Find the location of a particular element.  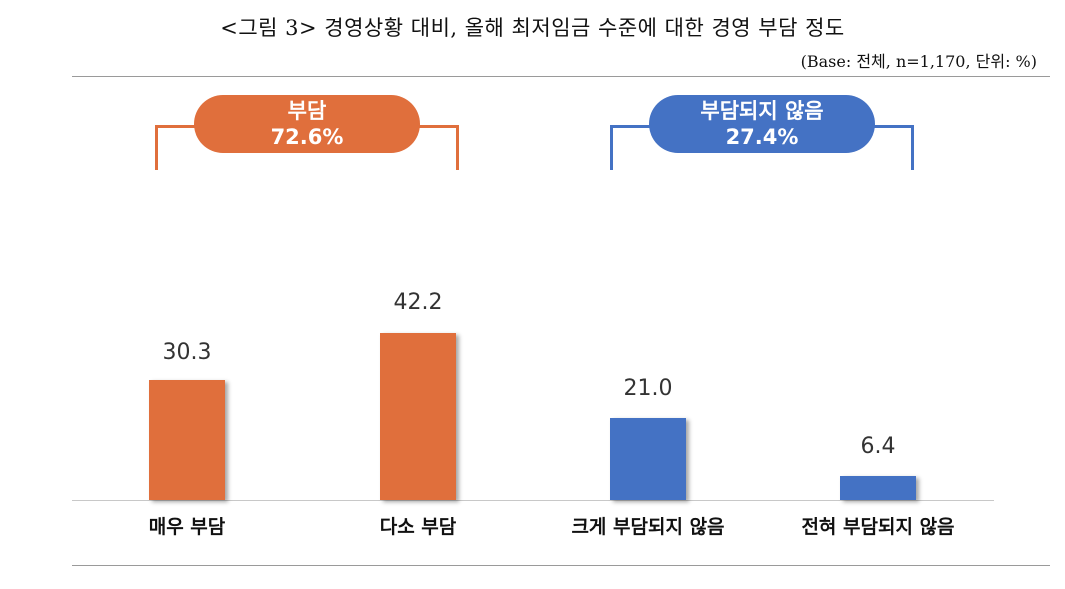

x-axis-line is located at coordinates (533, 500).